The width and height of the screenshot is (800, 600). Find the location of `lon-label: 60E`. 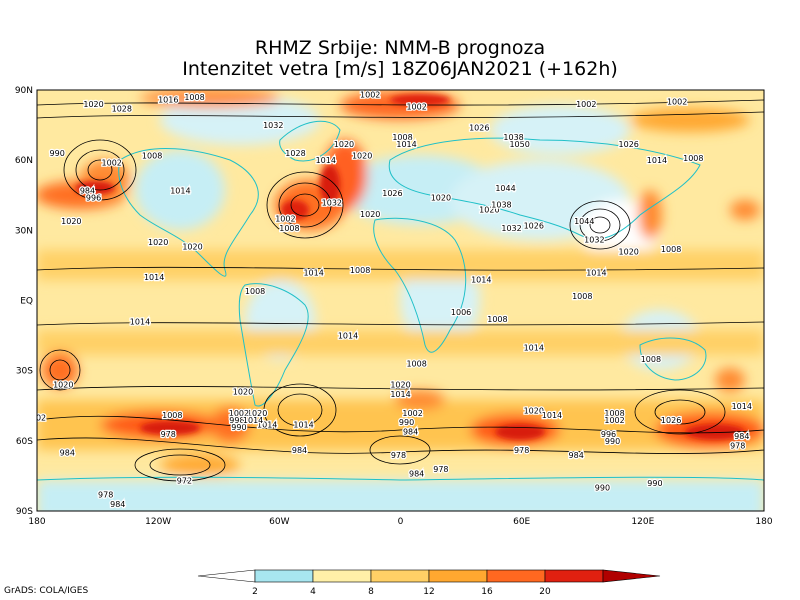

lon-label: 60E is located at coordinates (521, 522).